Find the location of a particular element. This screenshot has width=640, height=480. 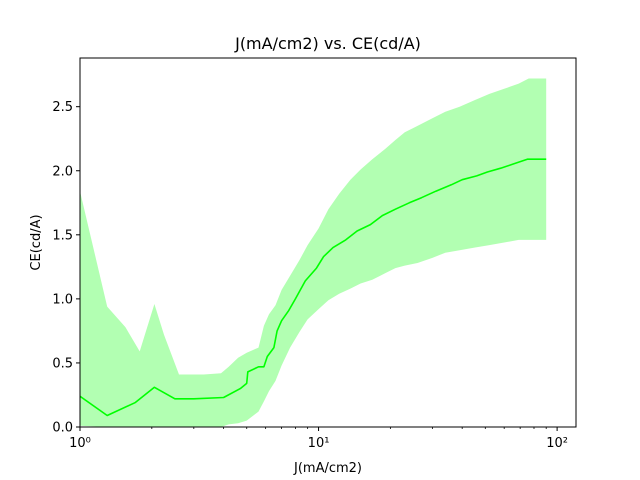

y-axis-label: CE(cd/A) is located at coordinates (36, 242).